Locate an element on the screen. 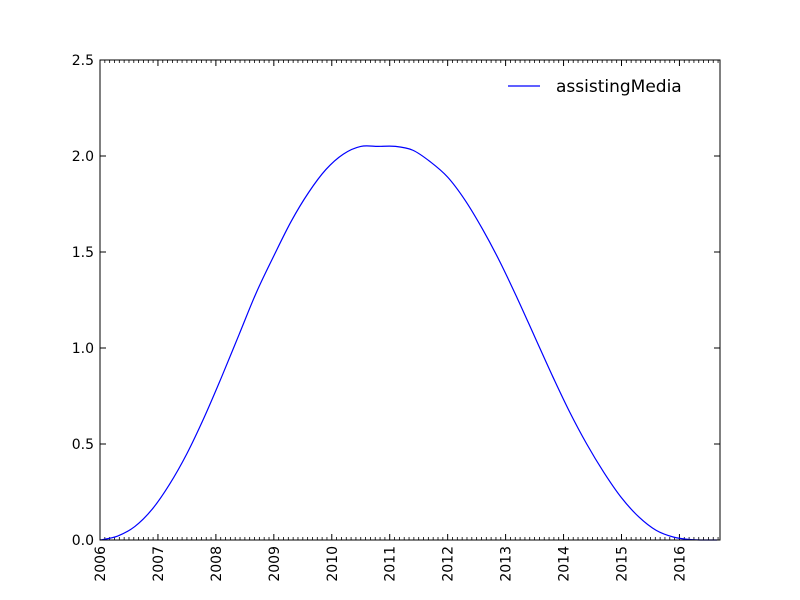 The width and height of the screenshot is (800, 600). x-tick-label: 2008 is located at coordinates (217, 564).